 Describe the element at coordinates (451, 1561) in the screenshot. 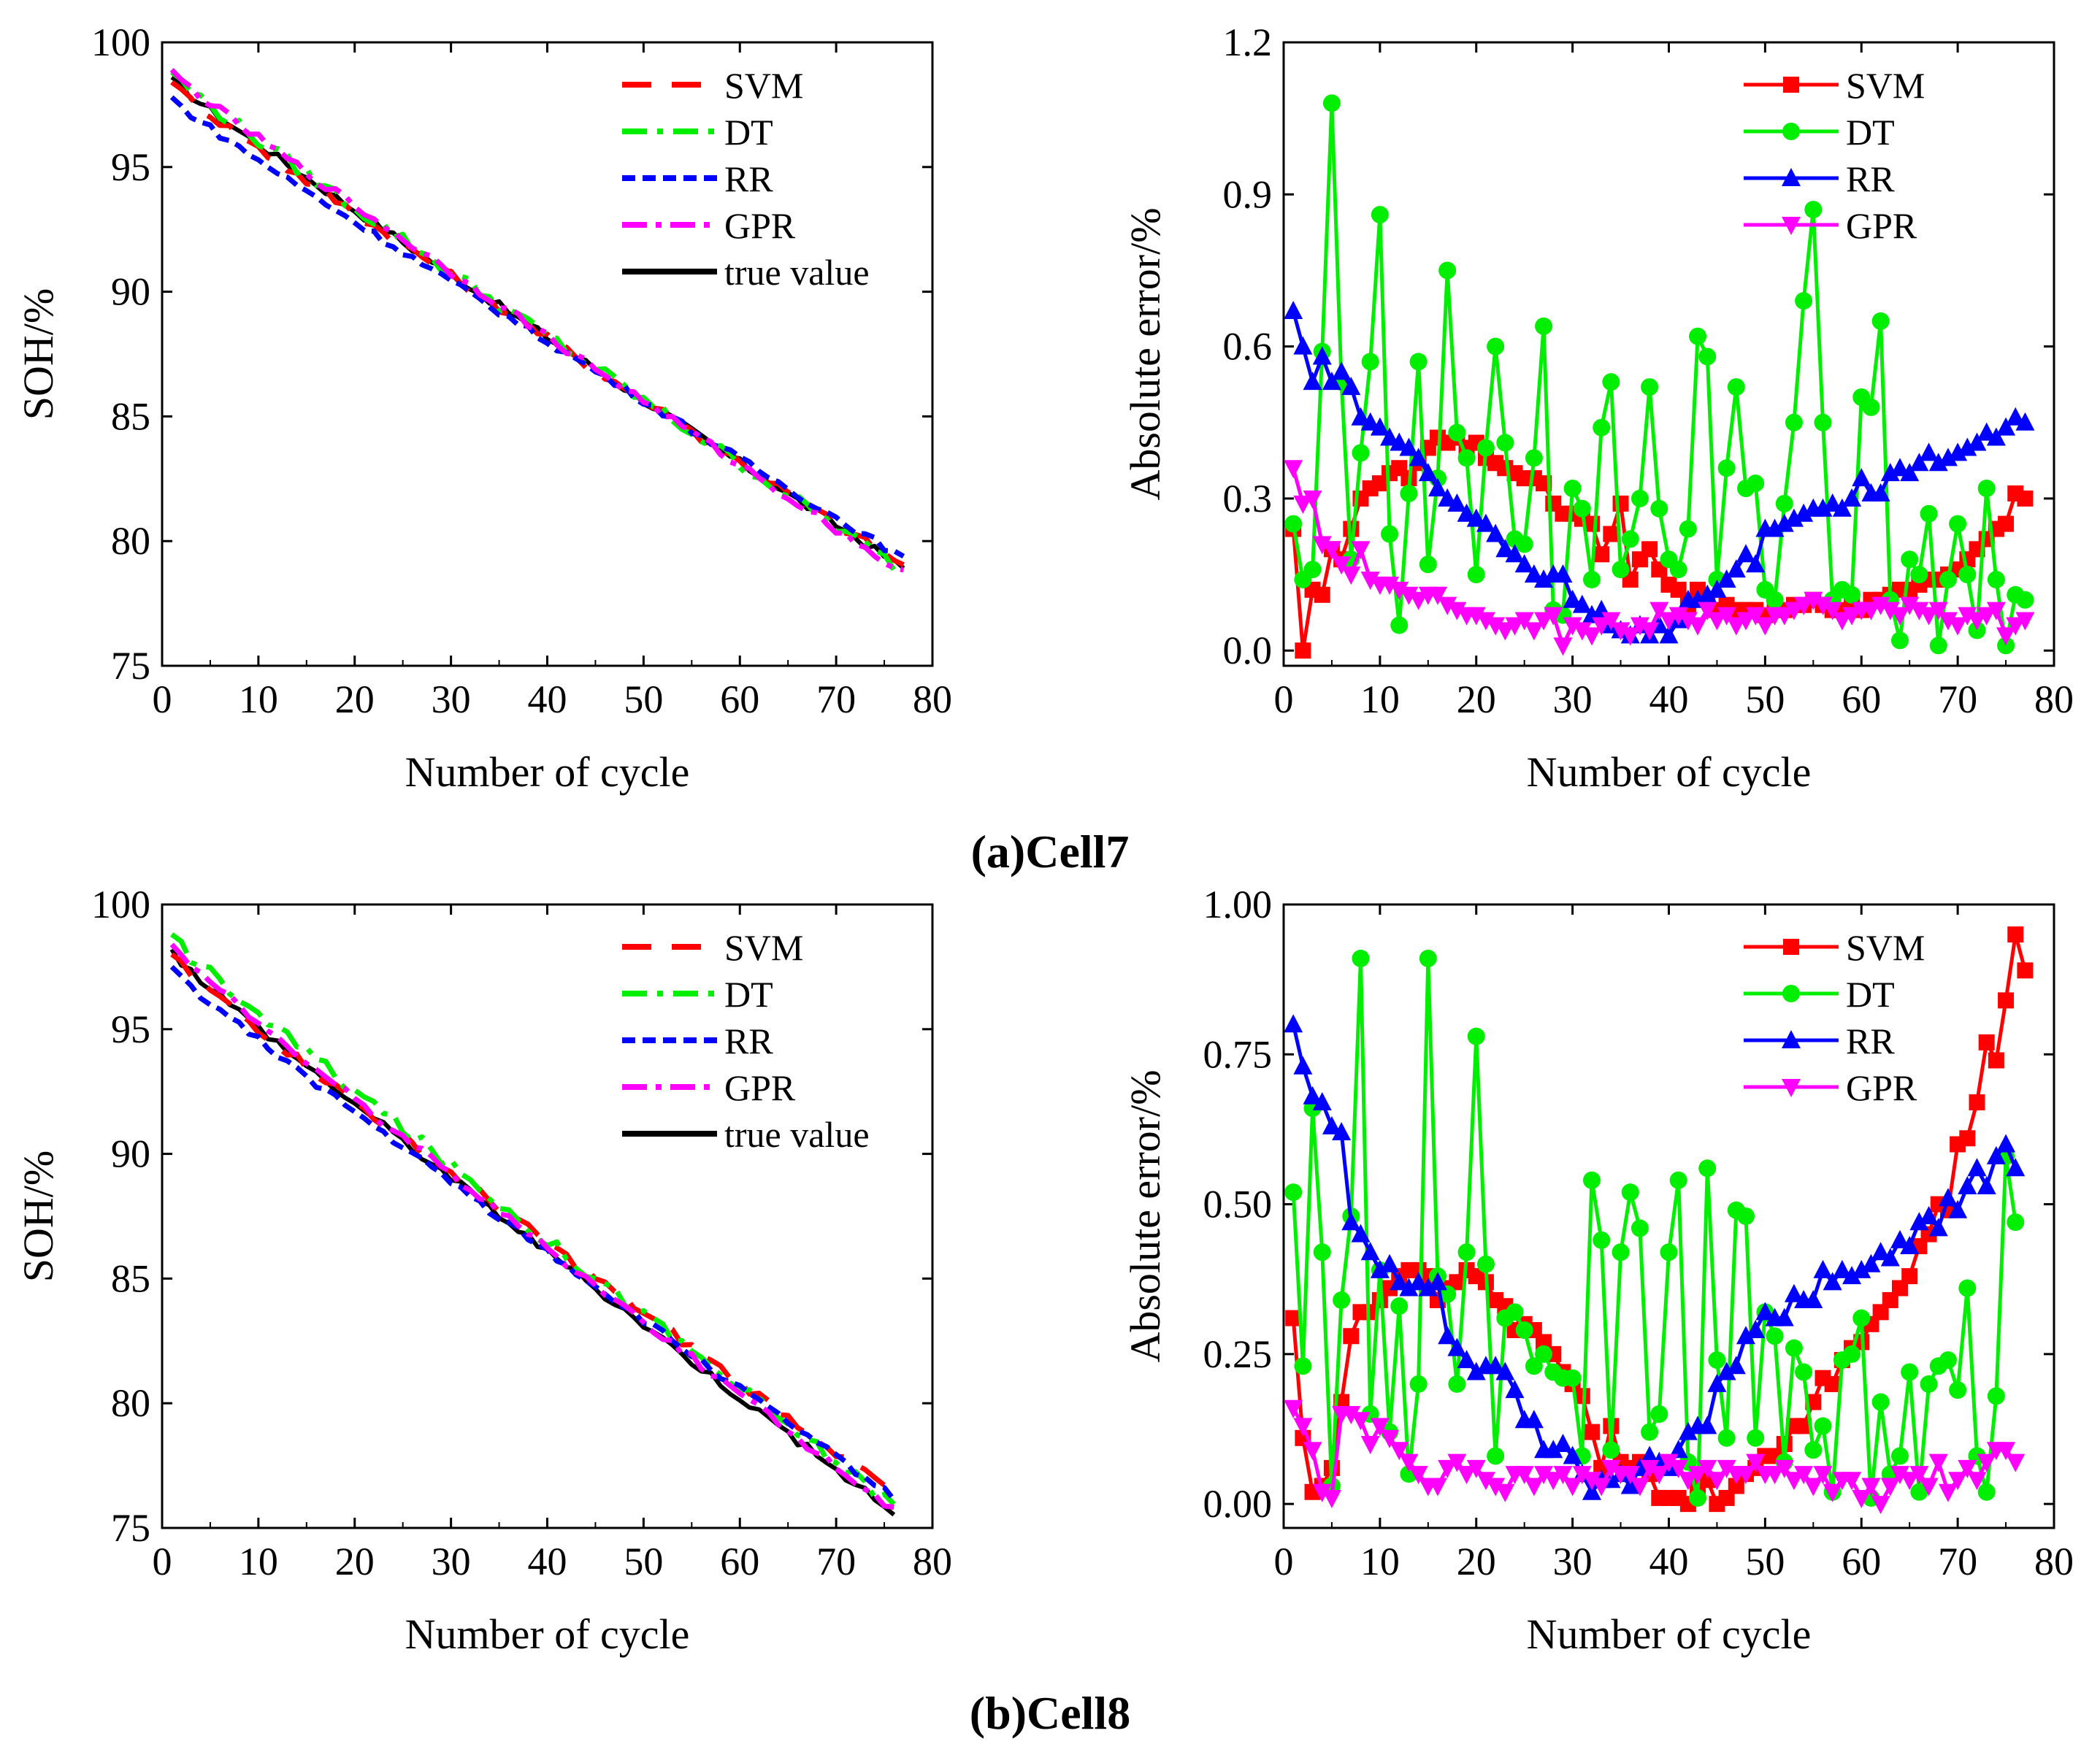

I see `x-tick-label: 30` at that location.